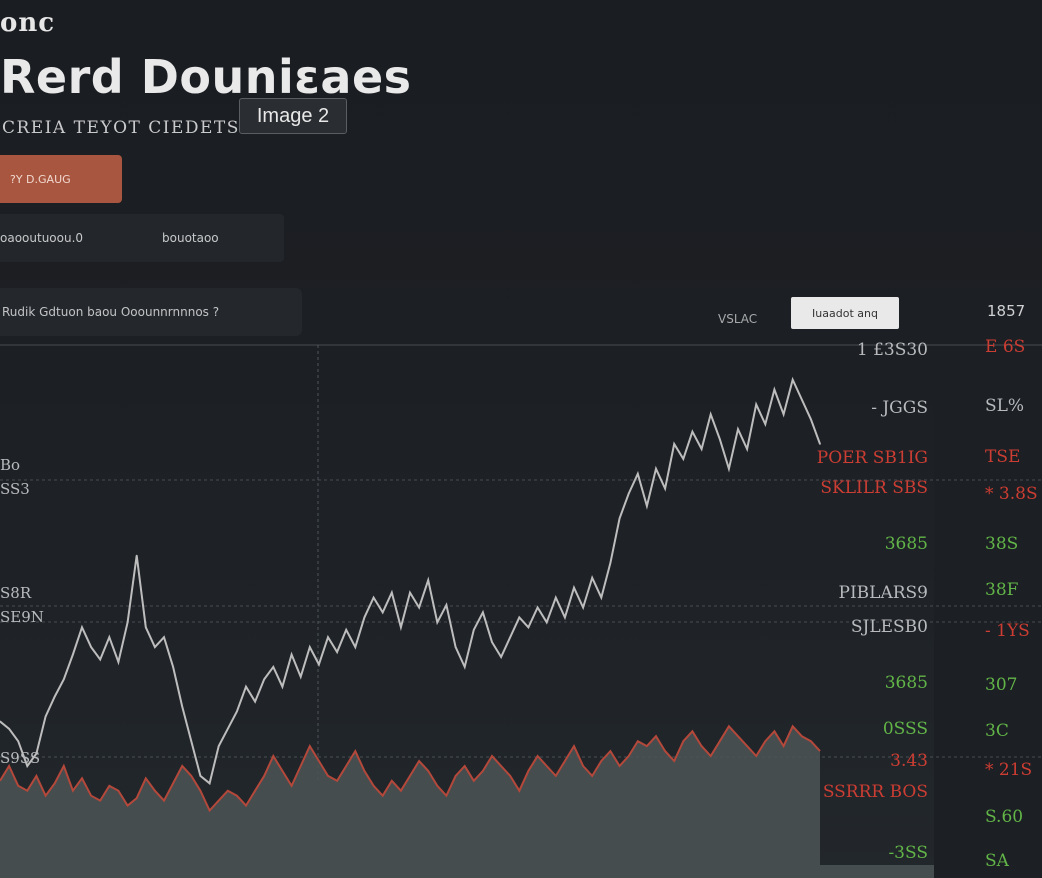 The width and height of the screenshot is (1042, 878). What do you see at coordinates (142, 238) in the screenshot?
I see `tab-bar: oaooutuoou.0 bouotaoo` at bounding box center [142, 238].